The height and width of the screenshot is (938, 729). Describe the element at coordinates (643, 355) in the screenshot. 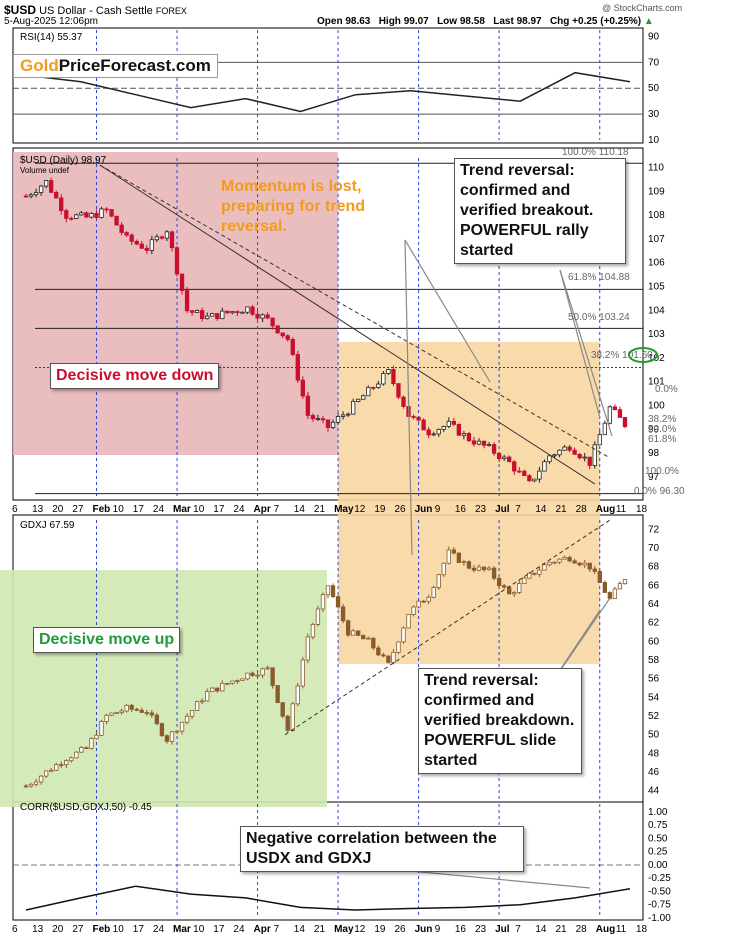

I see `green-circle-marker` at that location.